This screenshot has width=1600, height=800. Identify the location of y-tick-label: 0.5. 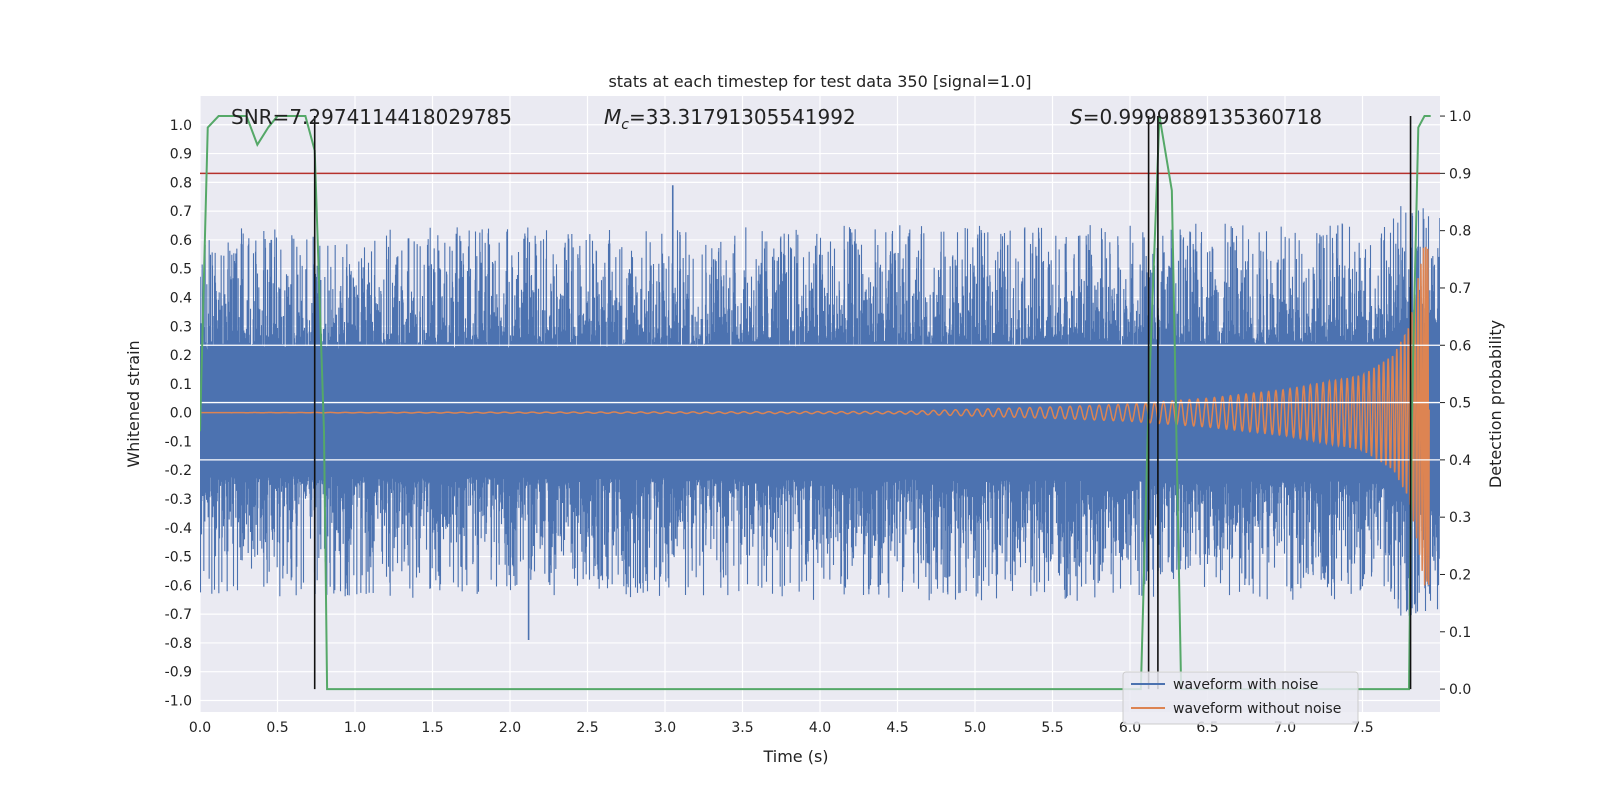
(181, 270).